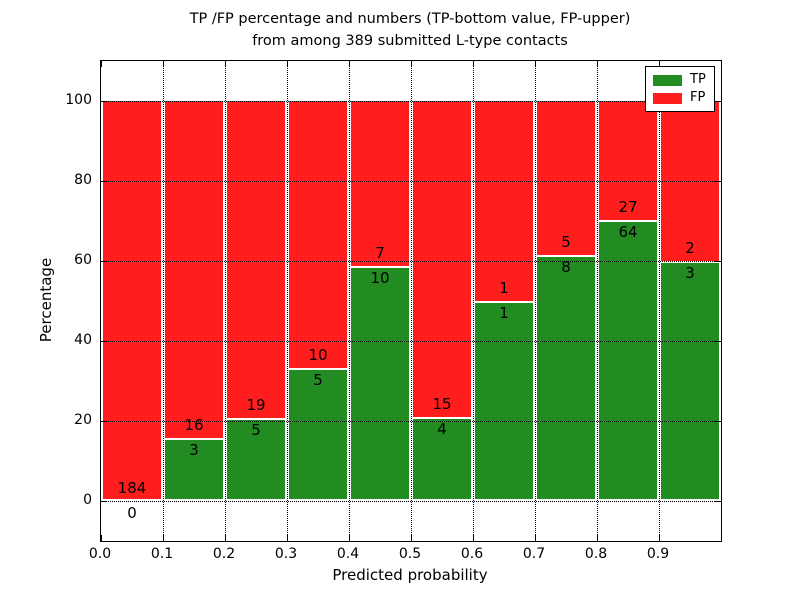 This screenshot has height=600, width=800. What do you see at coordinates (442, 428) in the screenshot?
I see `tp-count-label: 4` at bounding box center [442, 428].